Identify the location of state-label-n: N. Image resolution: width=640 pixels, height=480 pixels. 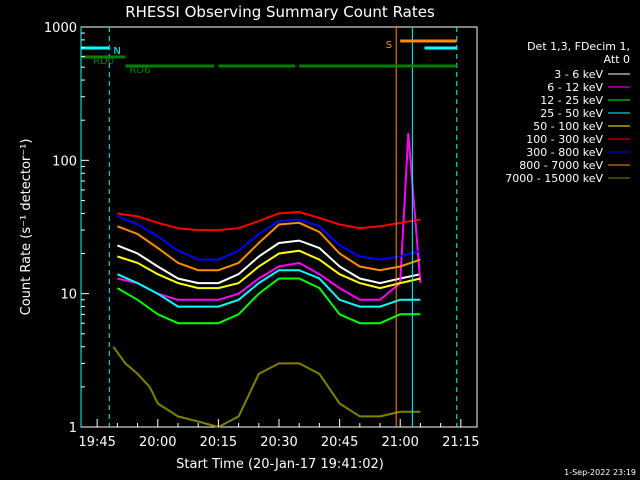
(116, 51).